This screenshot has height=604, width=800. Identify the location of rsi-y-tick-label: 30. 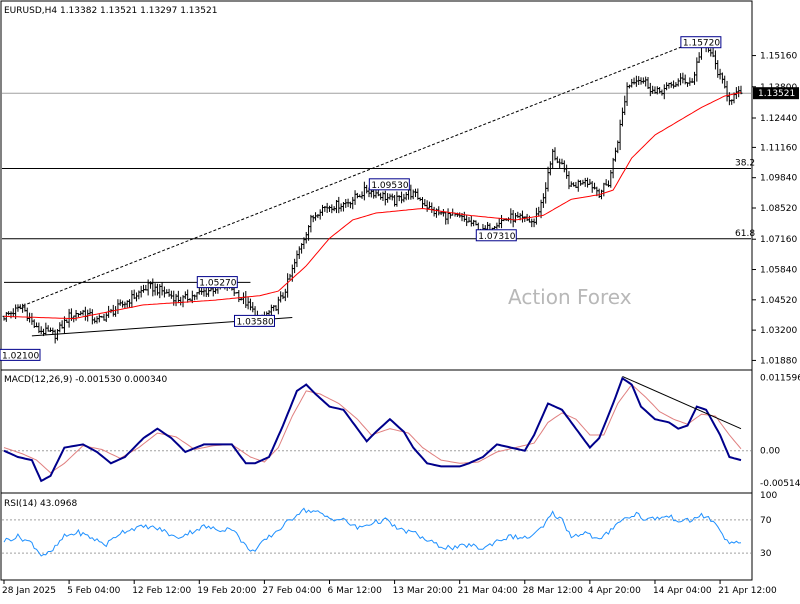
(766, 554).